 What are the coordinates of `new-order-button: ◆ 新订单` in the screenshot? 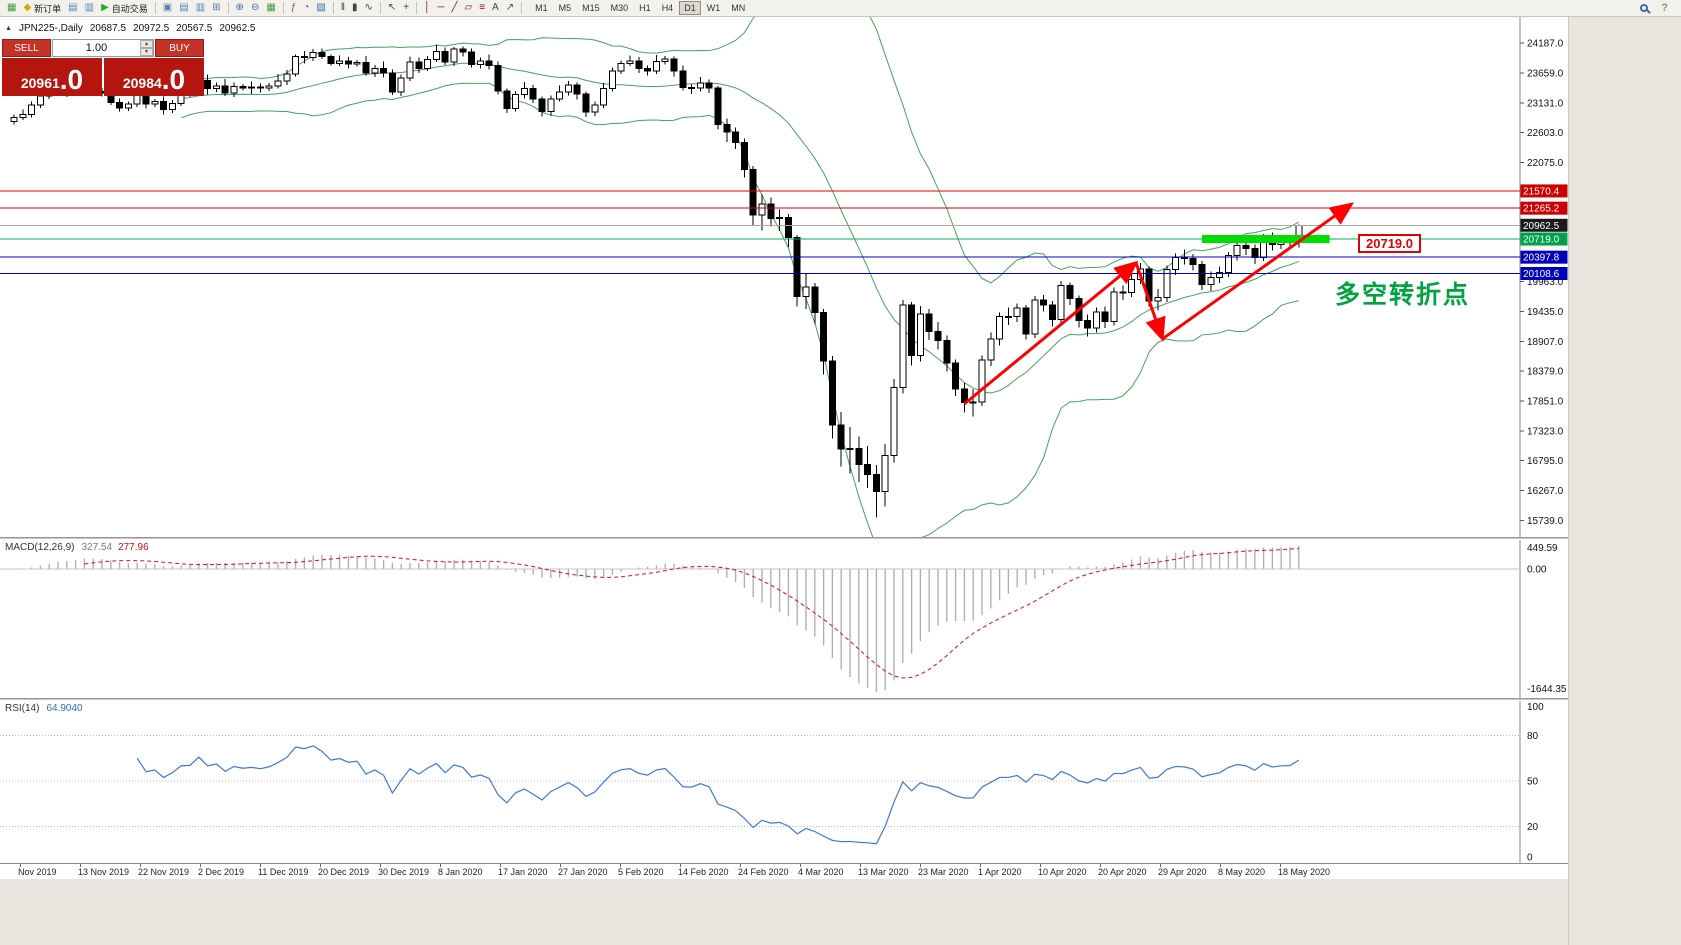 It's located at (42, 8).